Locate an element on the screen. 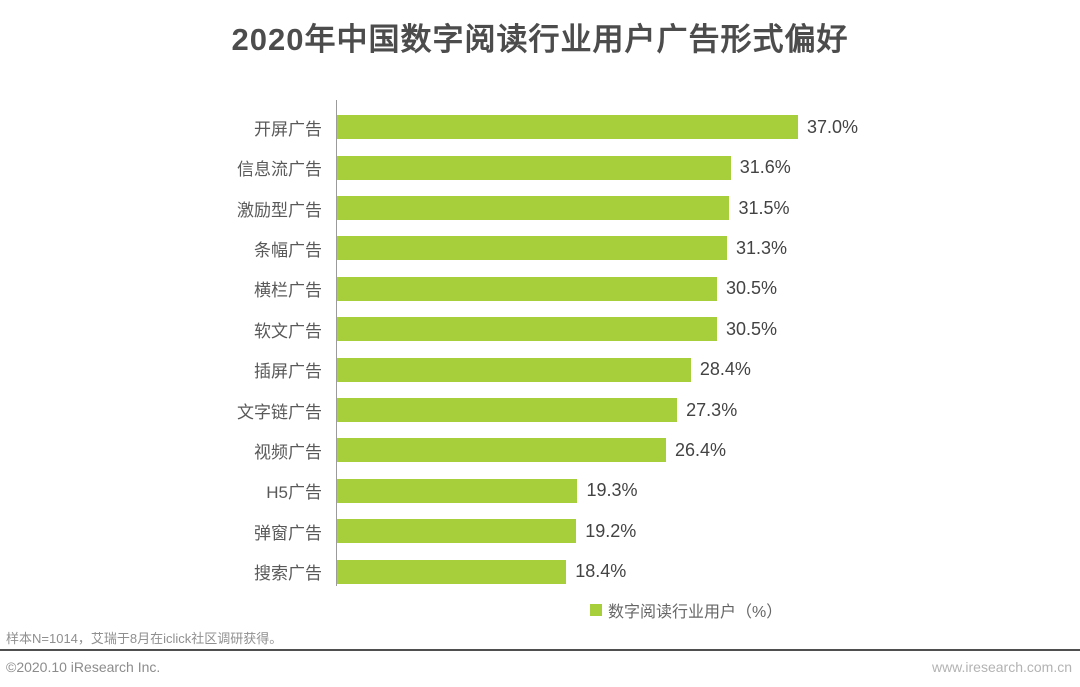 The height and width of the screenshot is (687, 1080). bar-track: 19.3% is located at coordinates (708, 490).